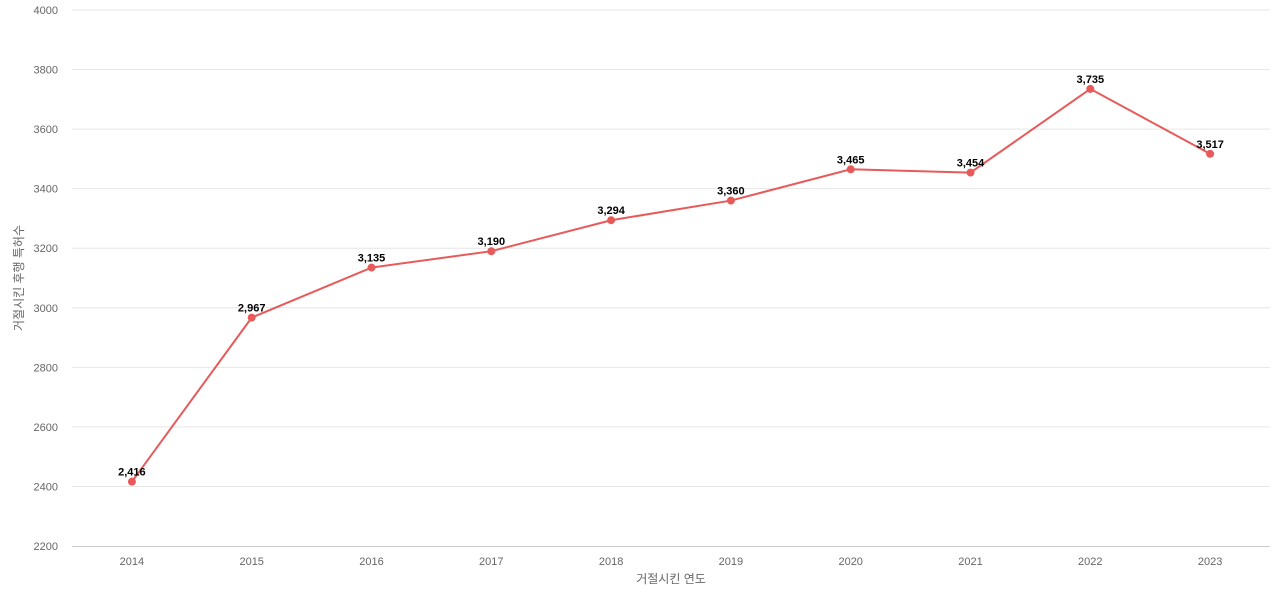 The image size is (1280, 600). Describe the element at coordinates (611, 562) in the screenshot. I see `x-tick-label: 2018` at that location.